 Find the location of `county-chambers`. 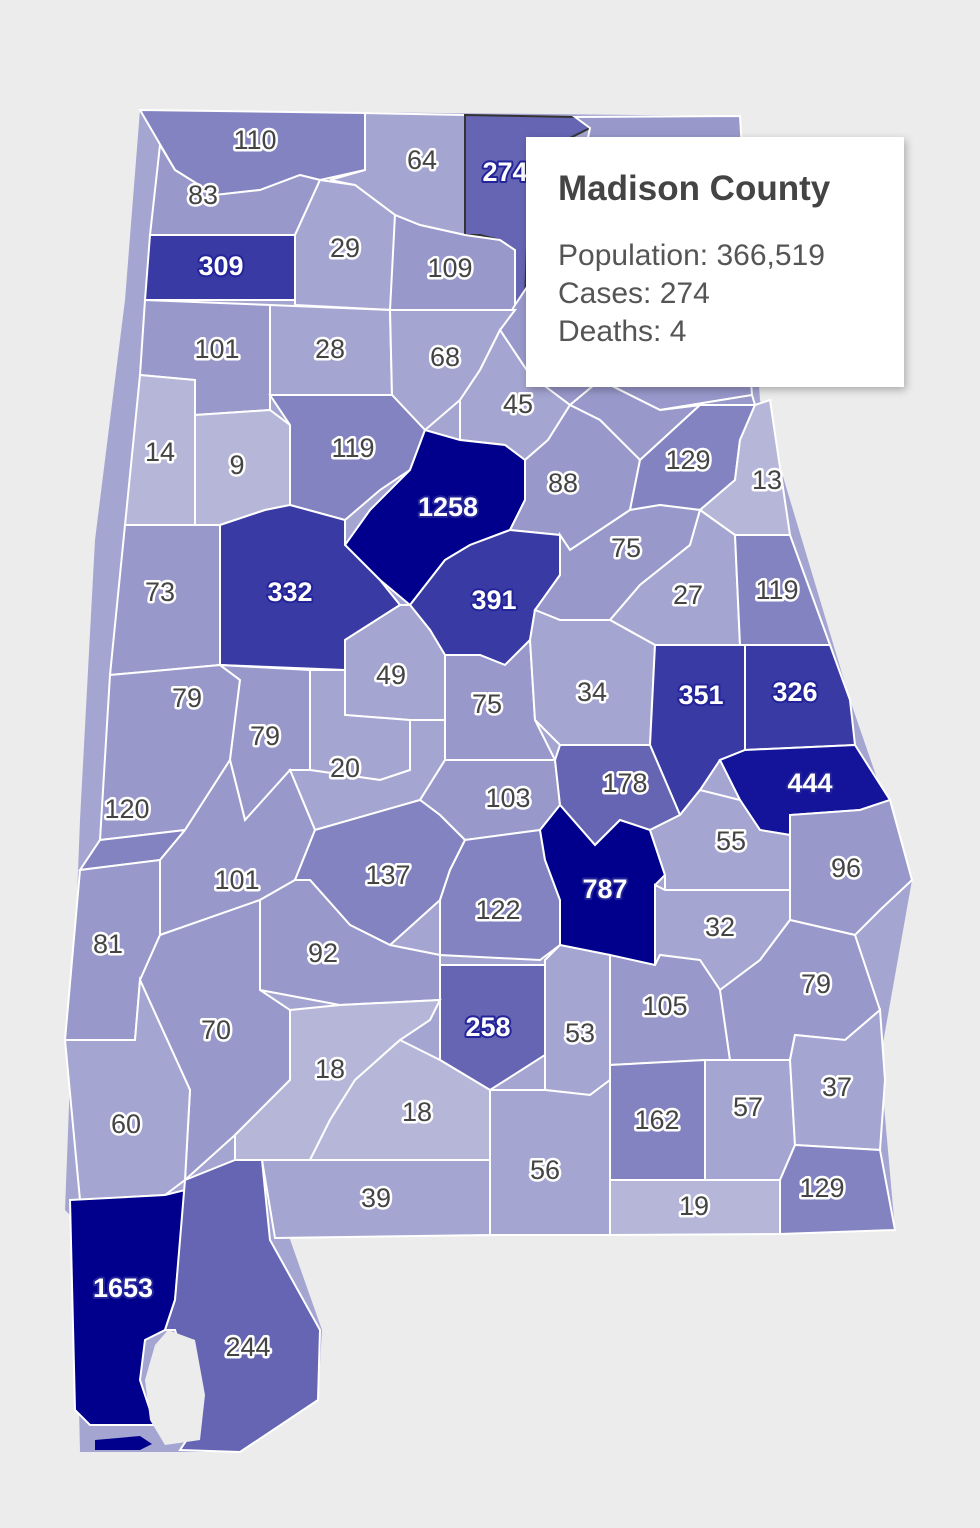

county-chambers is located at coordinates (800, 698).